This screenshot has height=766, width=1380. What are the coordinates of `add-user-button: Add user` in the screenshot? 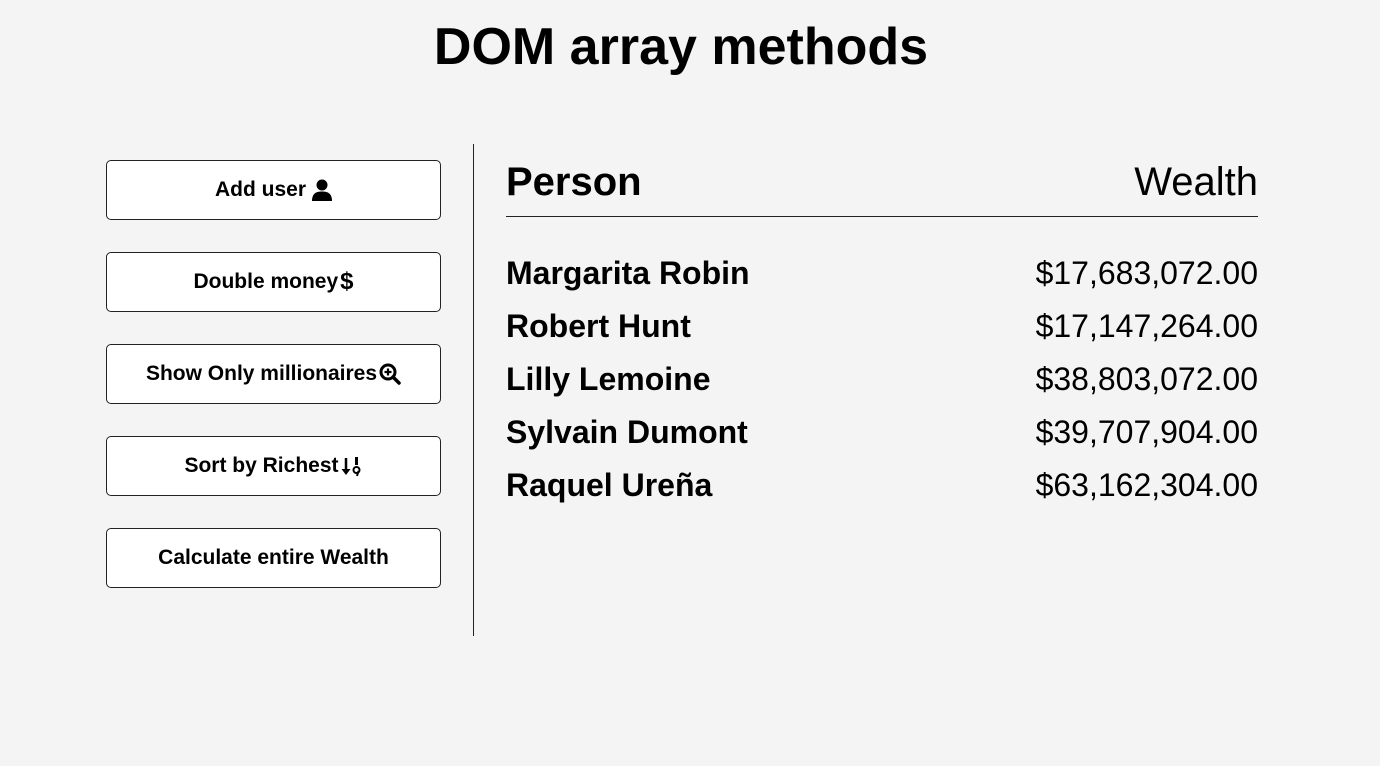 It's located at (273, 190).